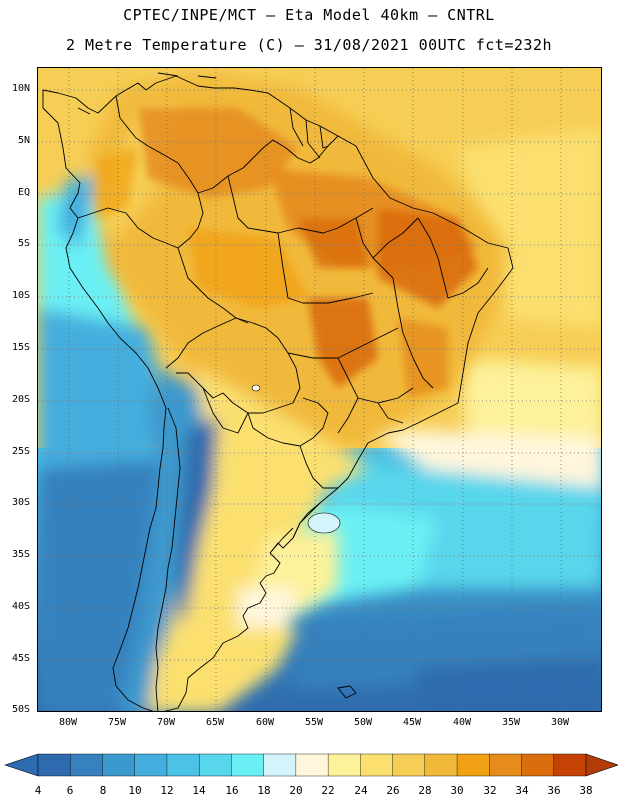 This screenshot has height=800, width=618. Describe the element at coordinates (328, 790) in the screenshot. I see `colorbar-label-22: 22` at that location.